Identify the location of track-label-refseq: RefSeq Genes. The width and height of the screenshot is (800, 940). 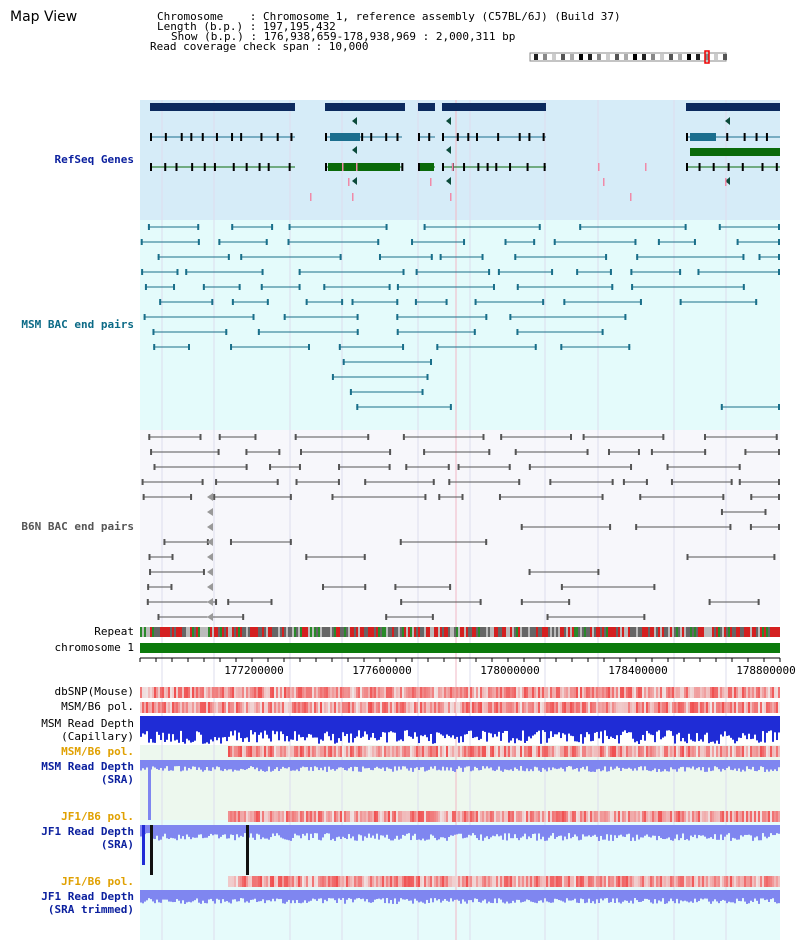
(94, 159).